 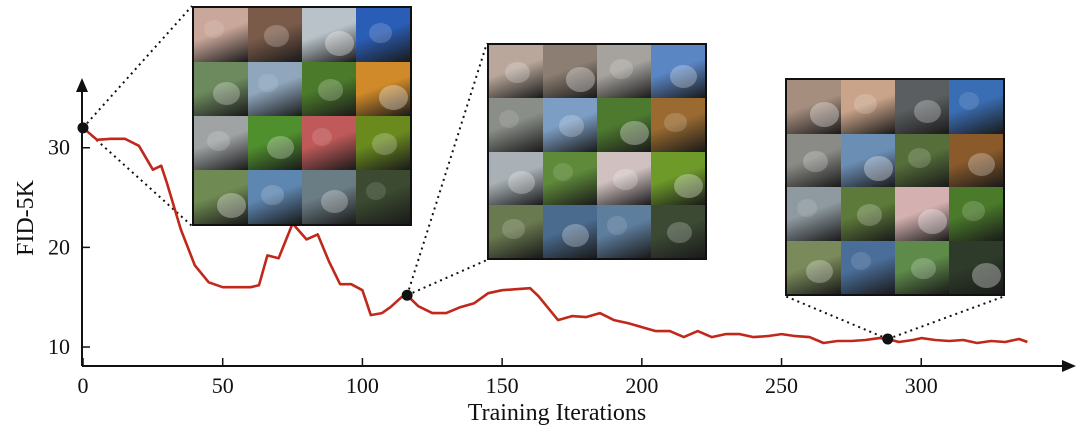 I want to click on x-tick-label: 150, so click(x=502, y=385).